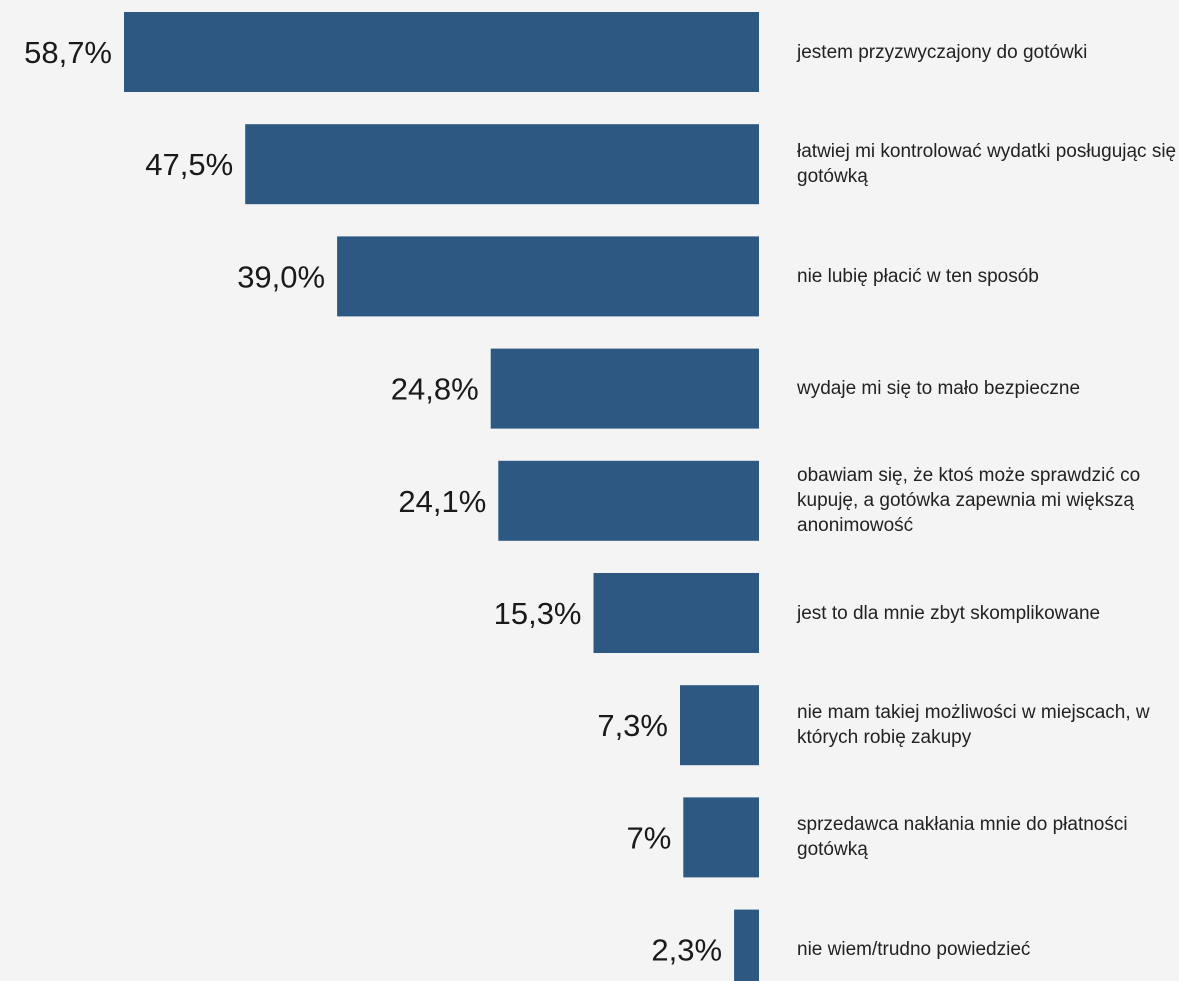 The height and width of the screenshot is (981, 1179). Describe the element at coordinates (435, 389) in the screenshot. I see `value-label-4: 24,8%` at that location.